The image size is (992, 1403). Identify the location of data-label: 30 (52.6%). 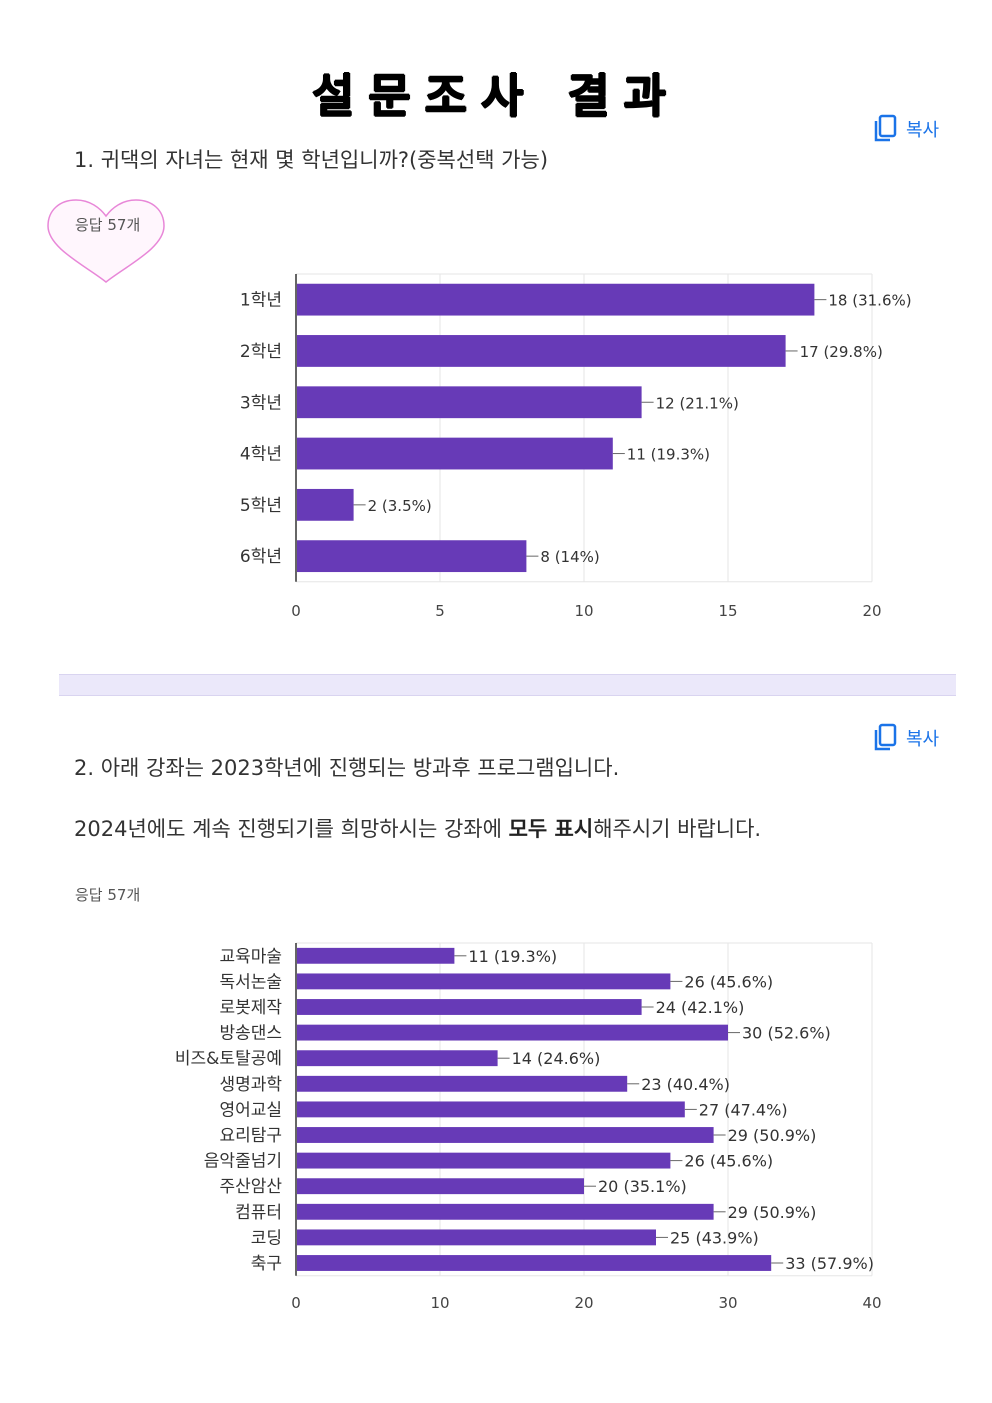
(786, 1033).